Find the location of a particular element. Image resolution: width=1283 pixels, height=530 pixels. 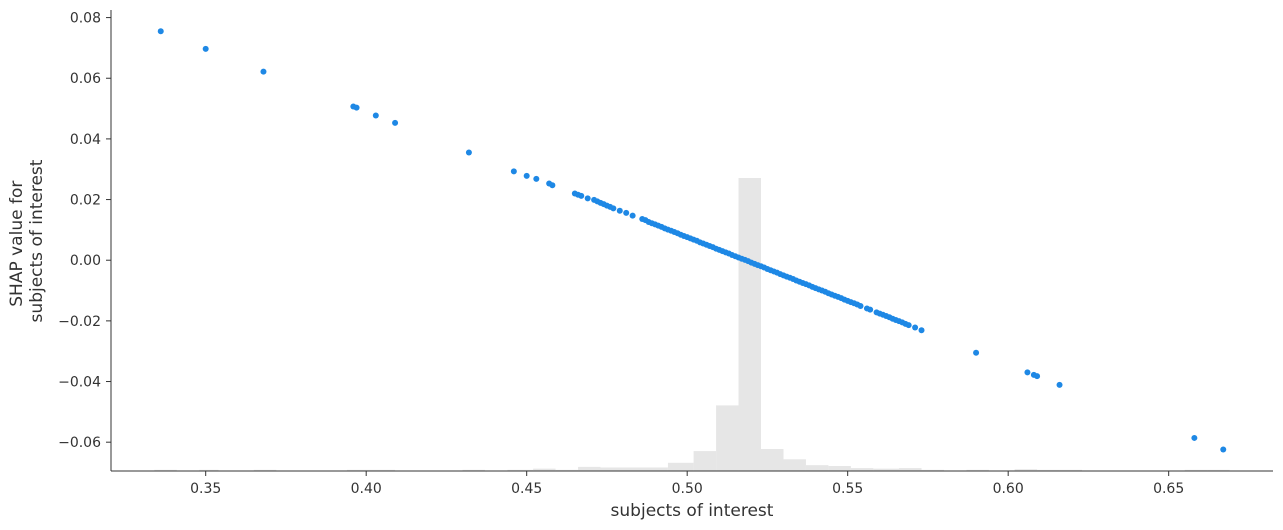

y-axis-title: SHAP value for subjects of interest is located at coordinates (27, 240).